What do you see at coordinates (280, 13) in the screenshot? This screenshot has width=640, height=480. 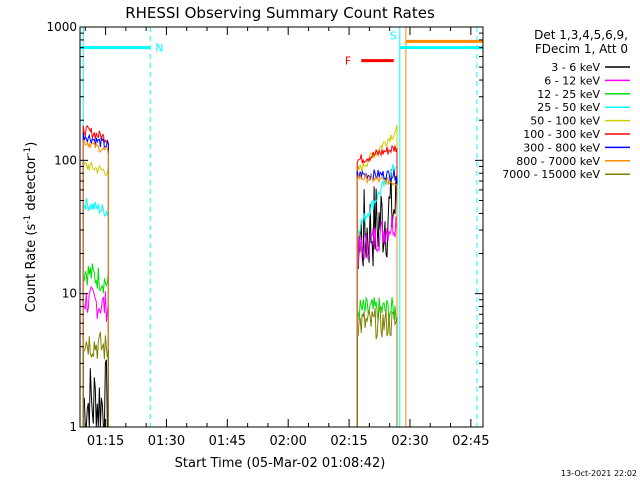 I see `chart-title: RHESSI Observing Summary Count Rates` at bounding box center [280, 13].